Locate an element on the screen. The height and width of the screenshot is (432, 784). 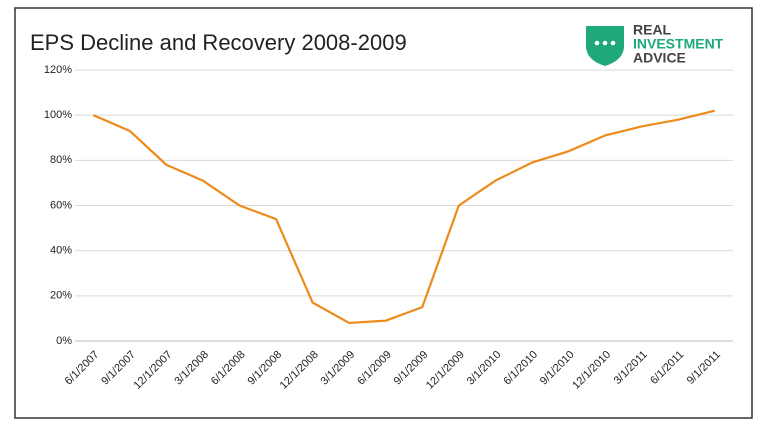
y-tick-label: 120% is located at coordinates (58, 70).